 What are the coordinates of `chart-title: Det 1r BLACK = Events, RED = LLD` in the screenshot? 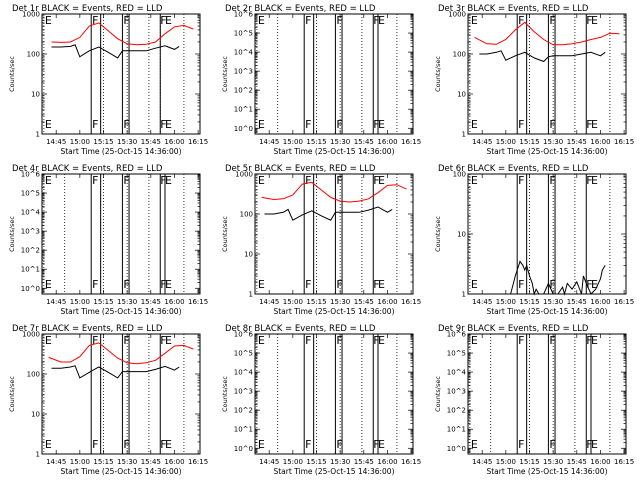 It's located at (87, 9).